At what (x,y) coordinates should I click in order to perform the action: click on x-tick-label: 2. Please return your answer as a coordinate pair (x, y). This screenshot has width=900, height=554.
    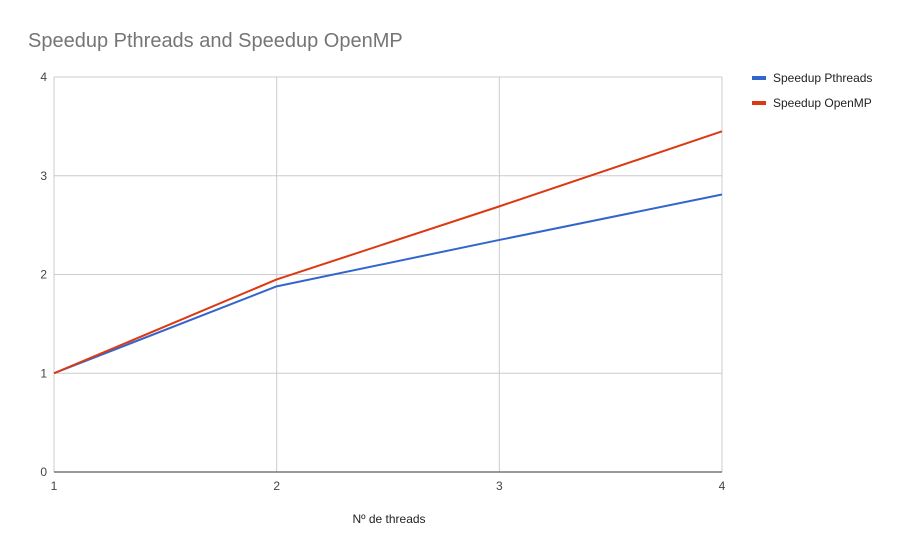
    Looking at the image, I should click on (276, 486).